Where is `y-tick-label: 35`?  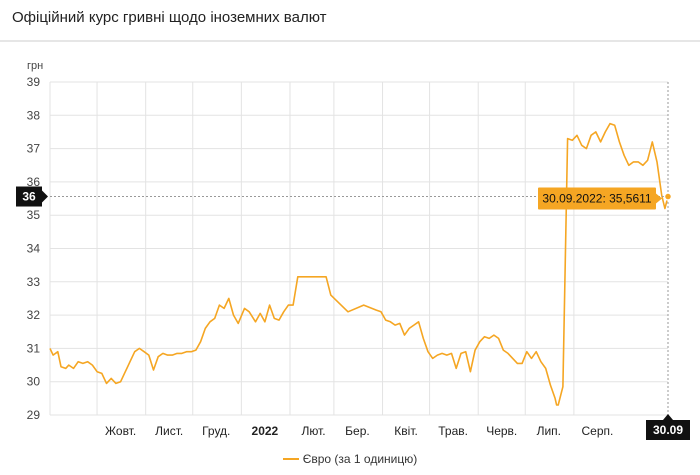 y-tick-label: 35 is located at coordinates (34, 215).